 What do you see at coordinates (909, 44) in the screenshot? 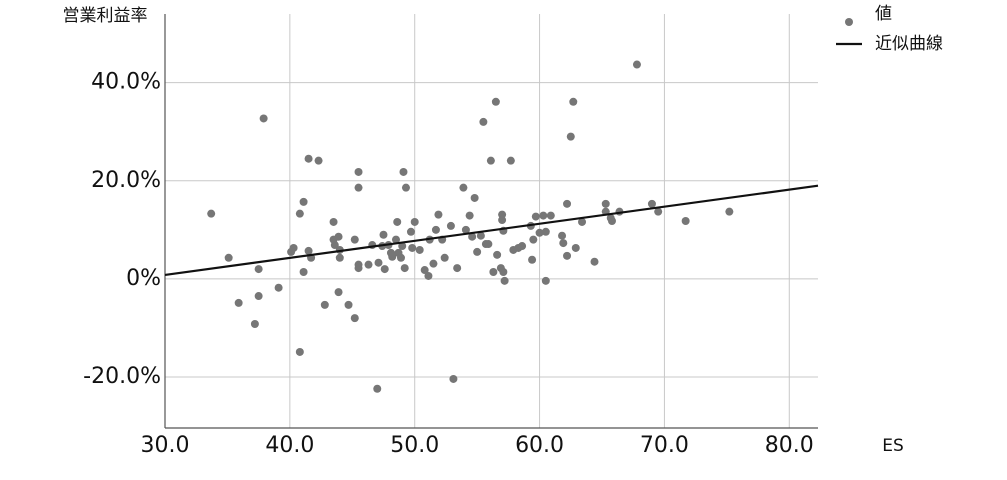
I see `legend-label: 近似曲線` at bounding box center [909, 44].